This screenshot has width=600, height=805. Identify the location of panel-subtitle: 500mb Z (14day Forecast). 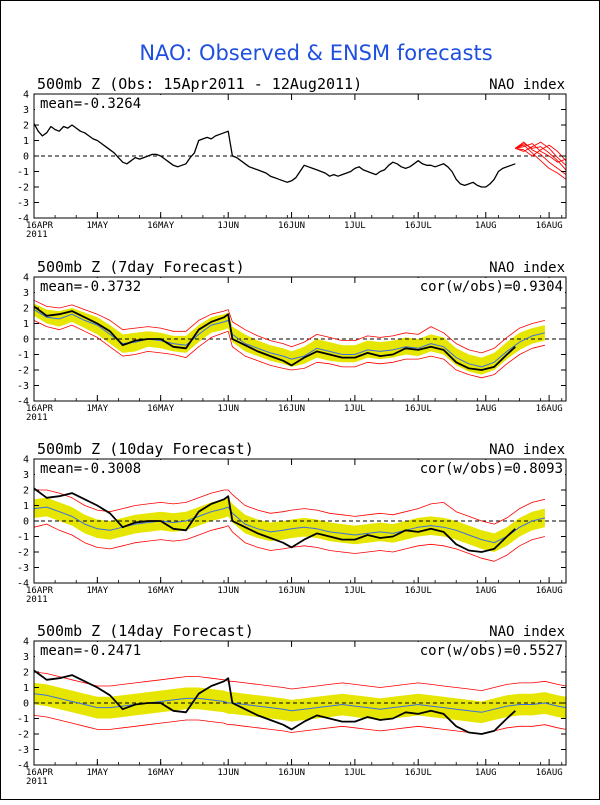
(145, 631).